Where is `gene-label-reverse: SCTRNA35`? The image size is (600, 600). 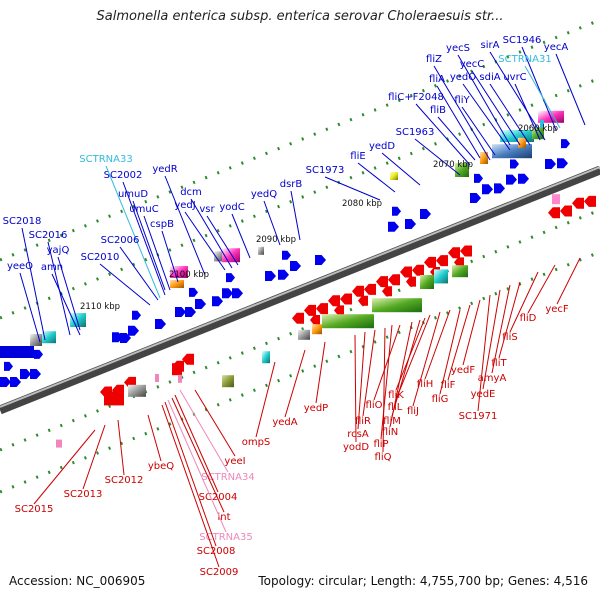 gene-label-reverse: SCTRNA35 is located at coordinates (225, 537).